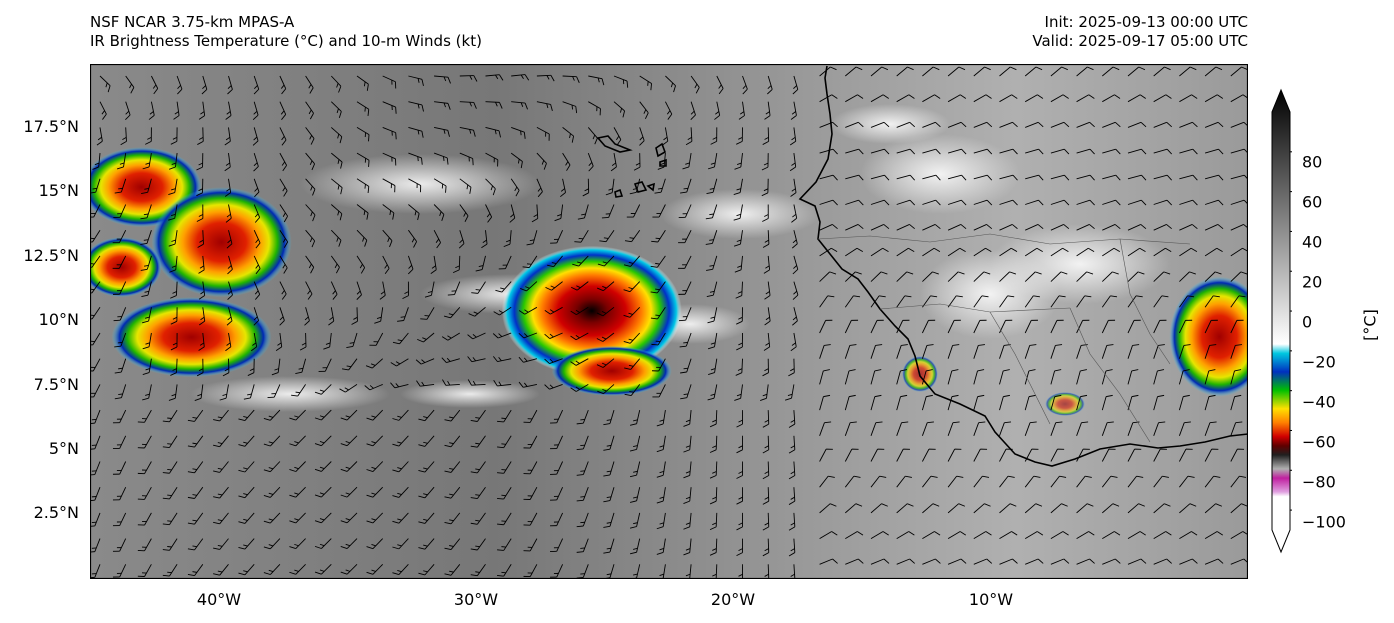 This screenshot has height=623, width=1394. I want to click on model-name: NSF NCAR 3.75-km MPAS-A, so click(192, 22).